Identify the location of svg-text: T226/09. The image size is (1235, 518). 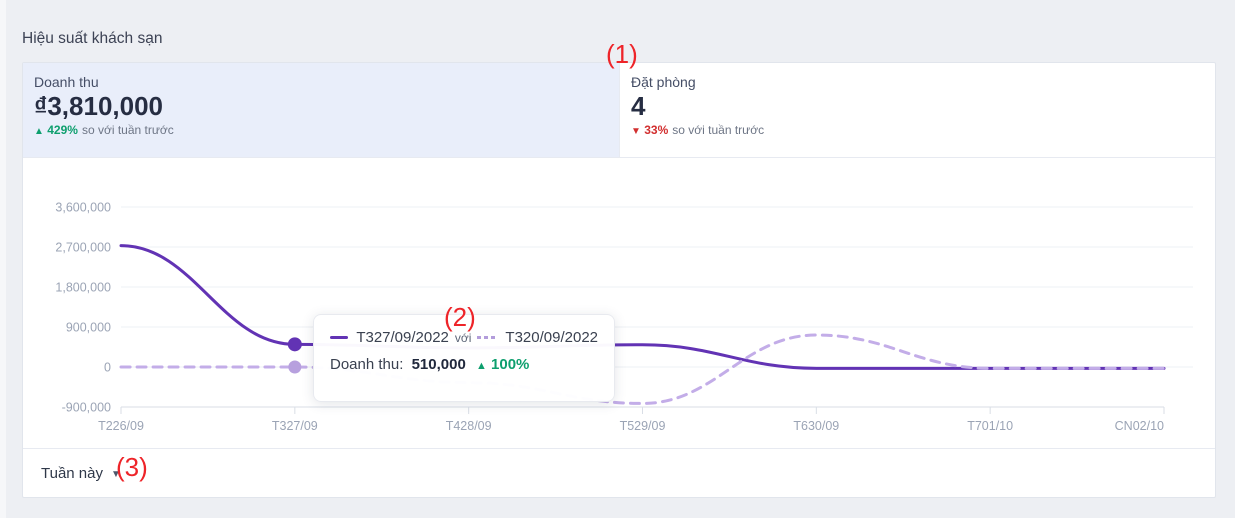
(121, 426).